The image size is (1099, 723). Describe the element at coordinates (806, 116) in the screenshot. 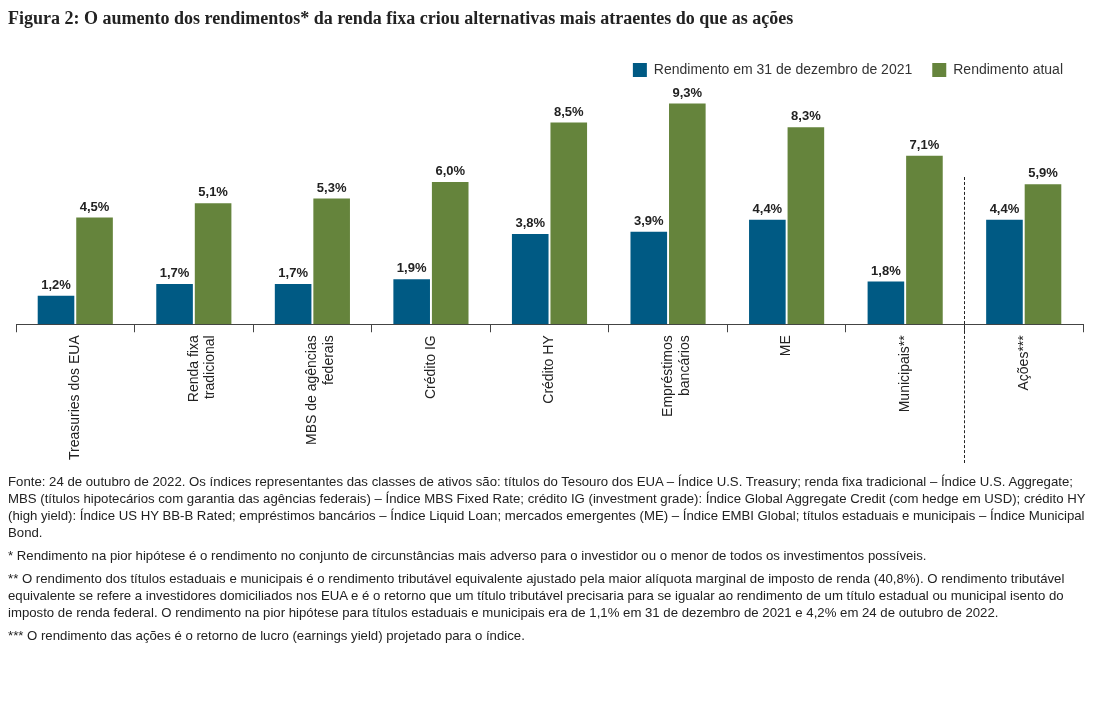

I see `data-label: 8,3%` at that location.